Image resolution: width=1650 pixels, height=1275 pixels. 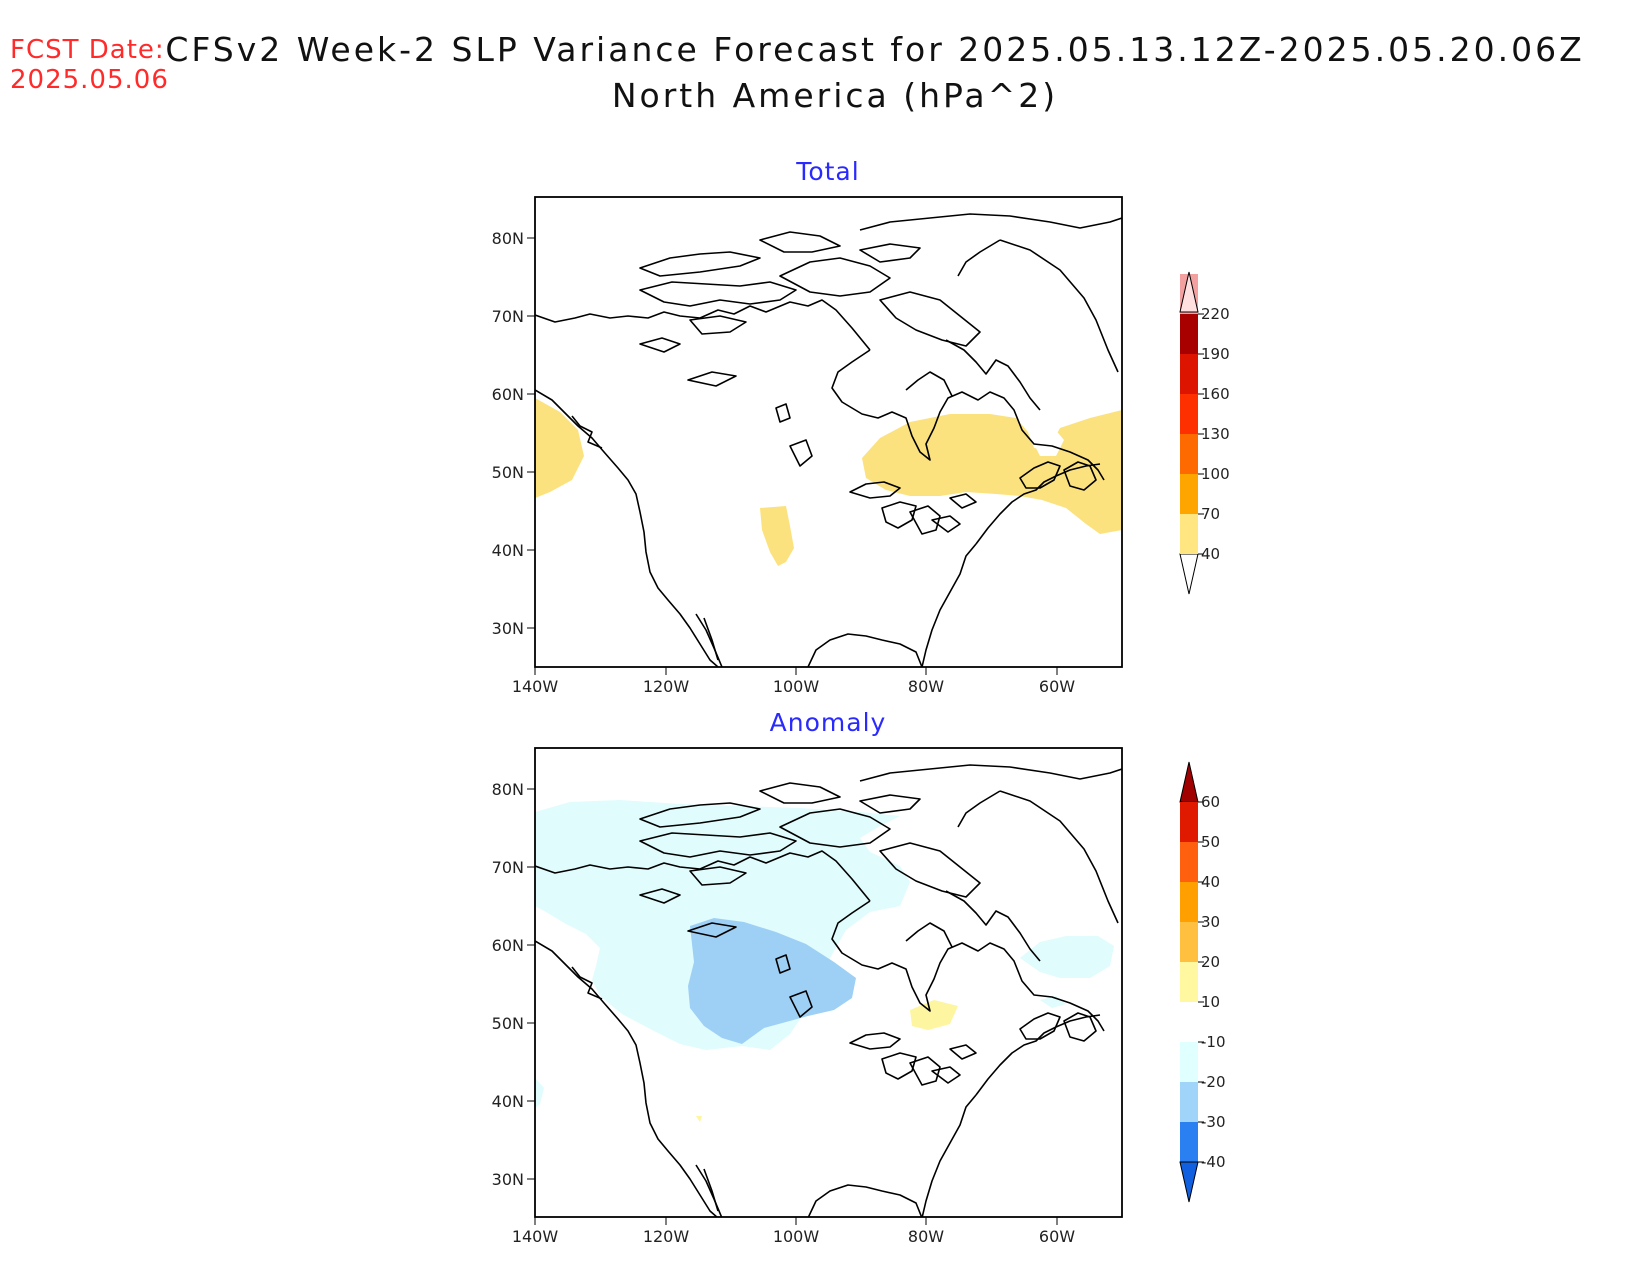 I want to click on fcst-date-value: 2025.05.06, so click(x=89, y=80).